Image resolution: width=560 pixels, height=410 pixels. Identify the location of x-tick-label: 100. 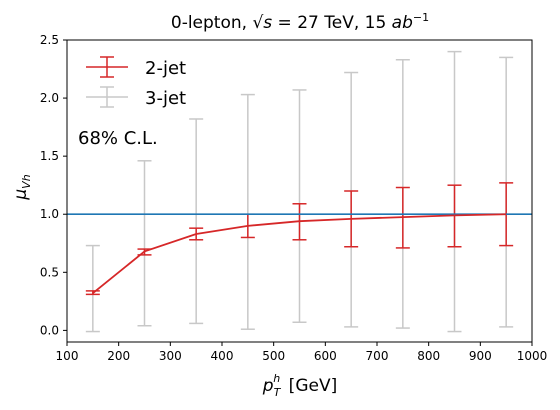
(67, 356).